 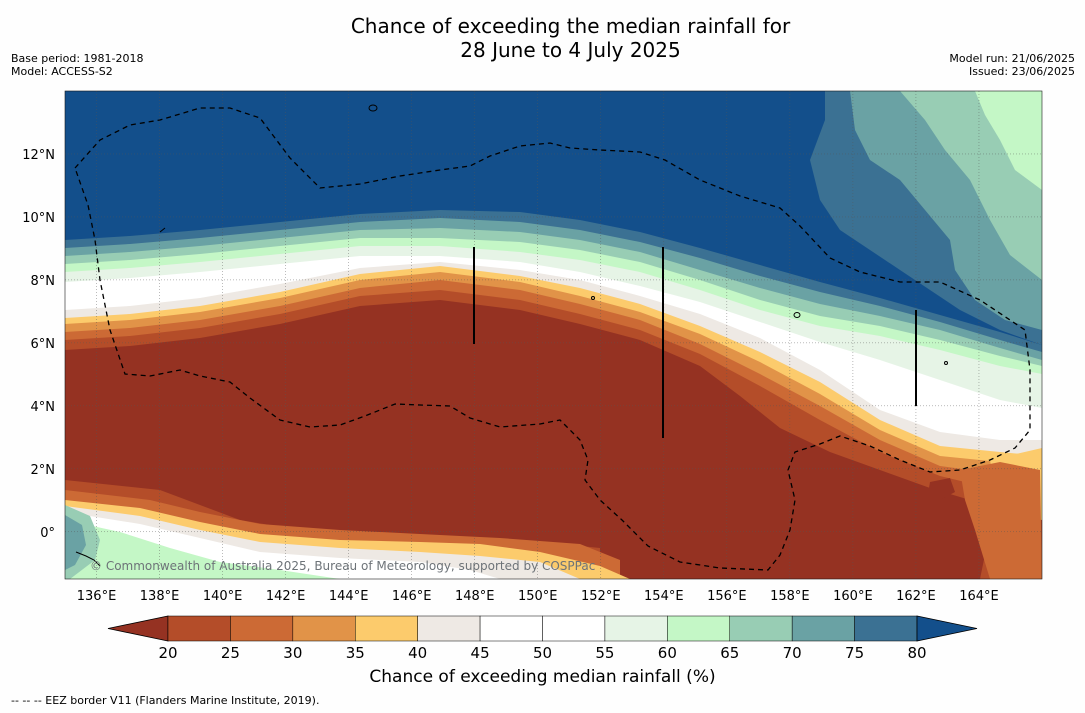 I want to click on lat-tick-label: 4°N, so click(x=43, y=407).